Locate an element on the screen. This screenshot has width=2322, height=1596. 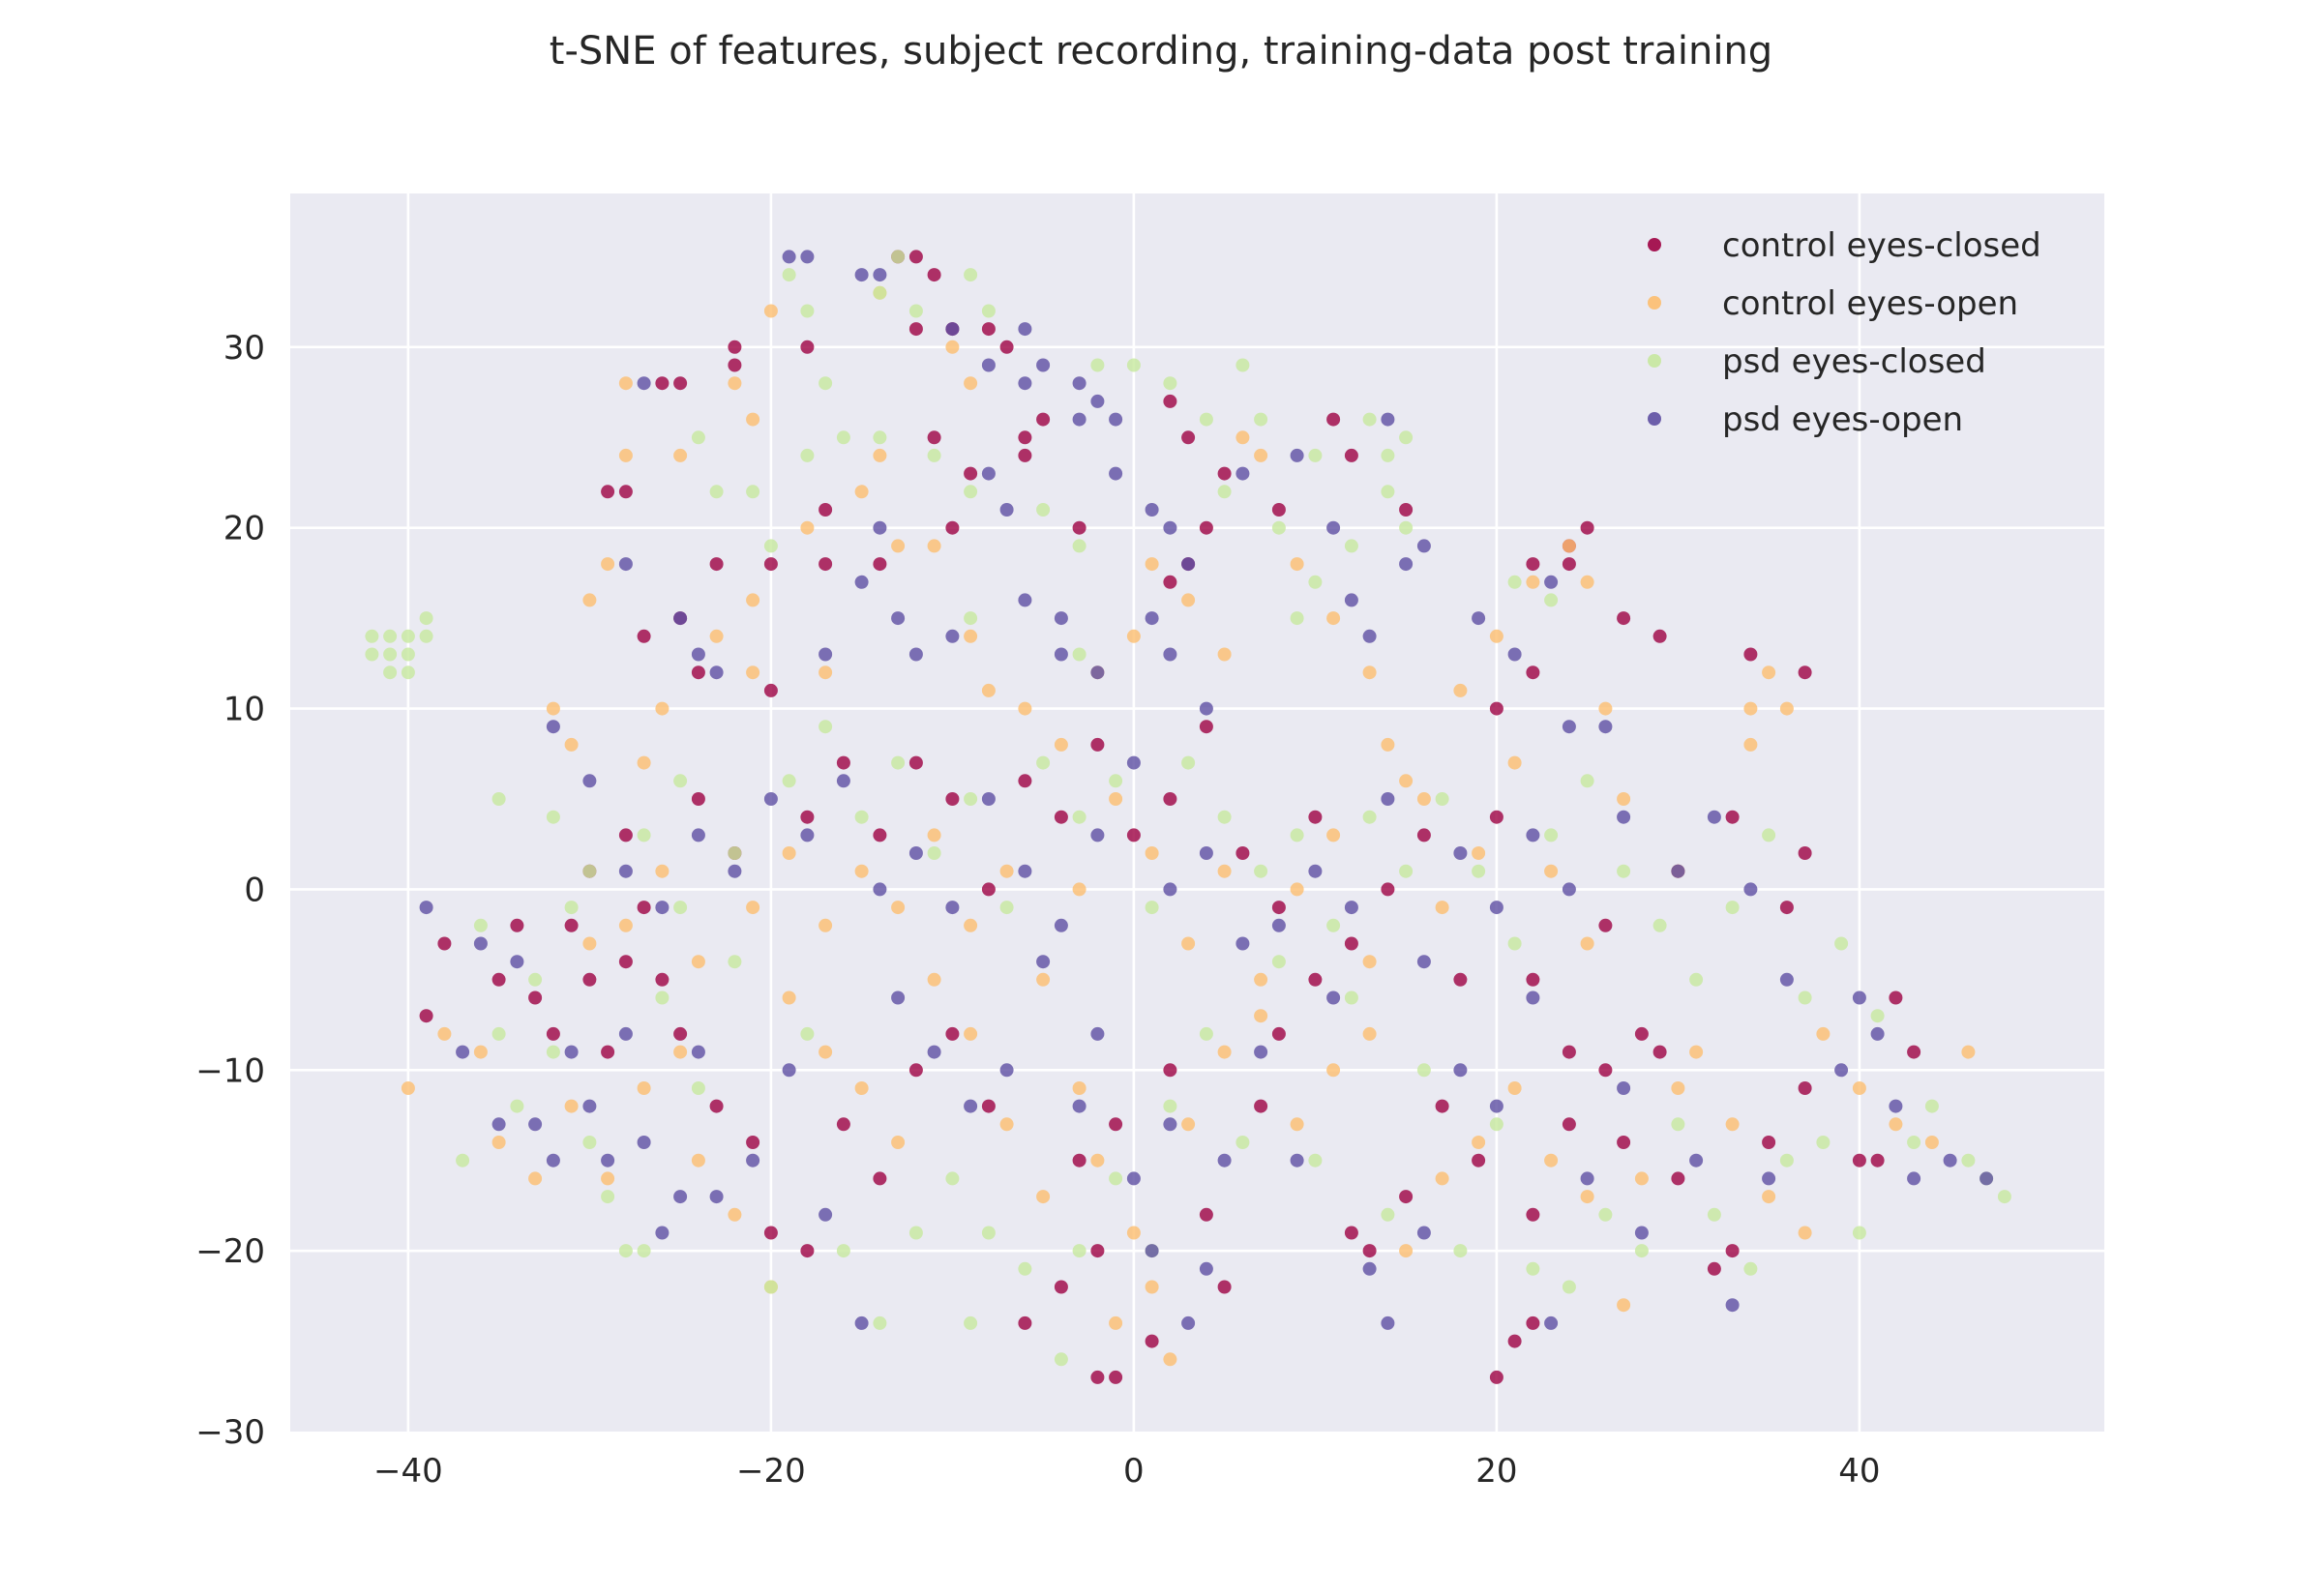
x-axis-ticks: −40 −20 0 20 40 is located at coordinates (1127, 1471).